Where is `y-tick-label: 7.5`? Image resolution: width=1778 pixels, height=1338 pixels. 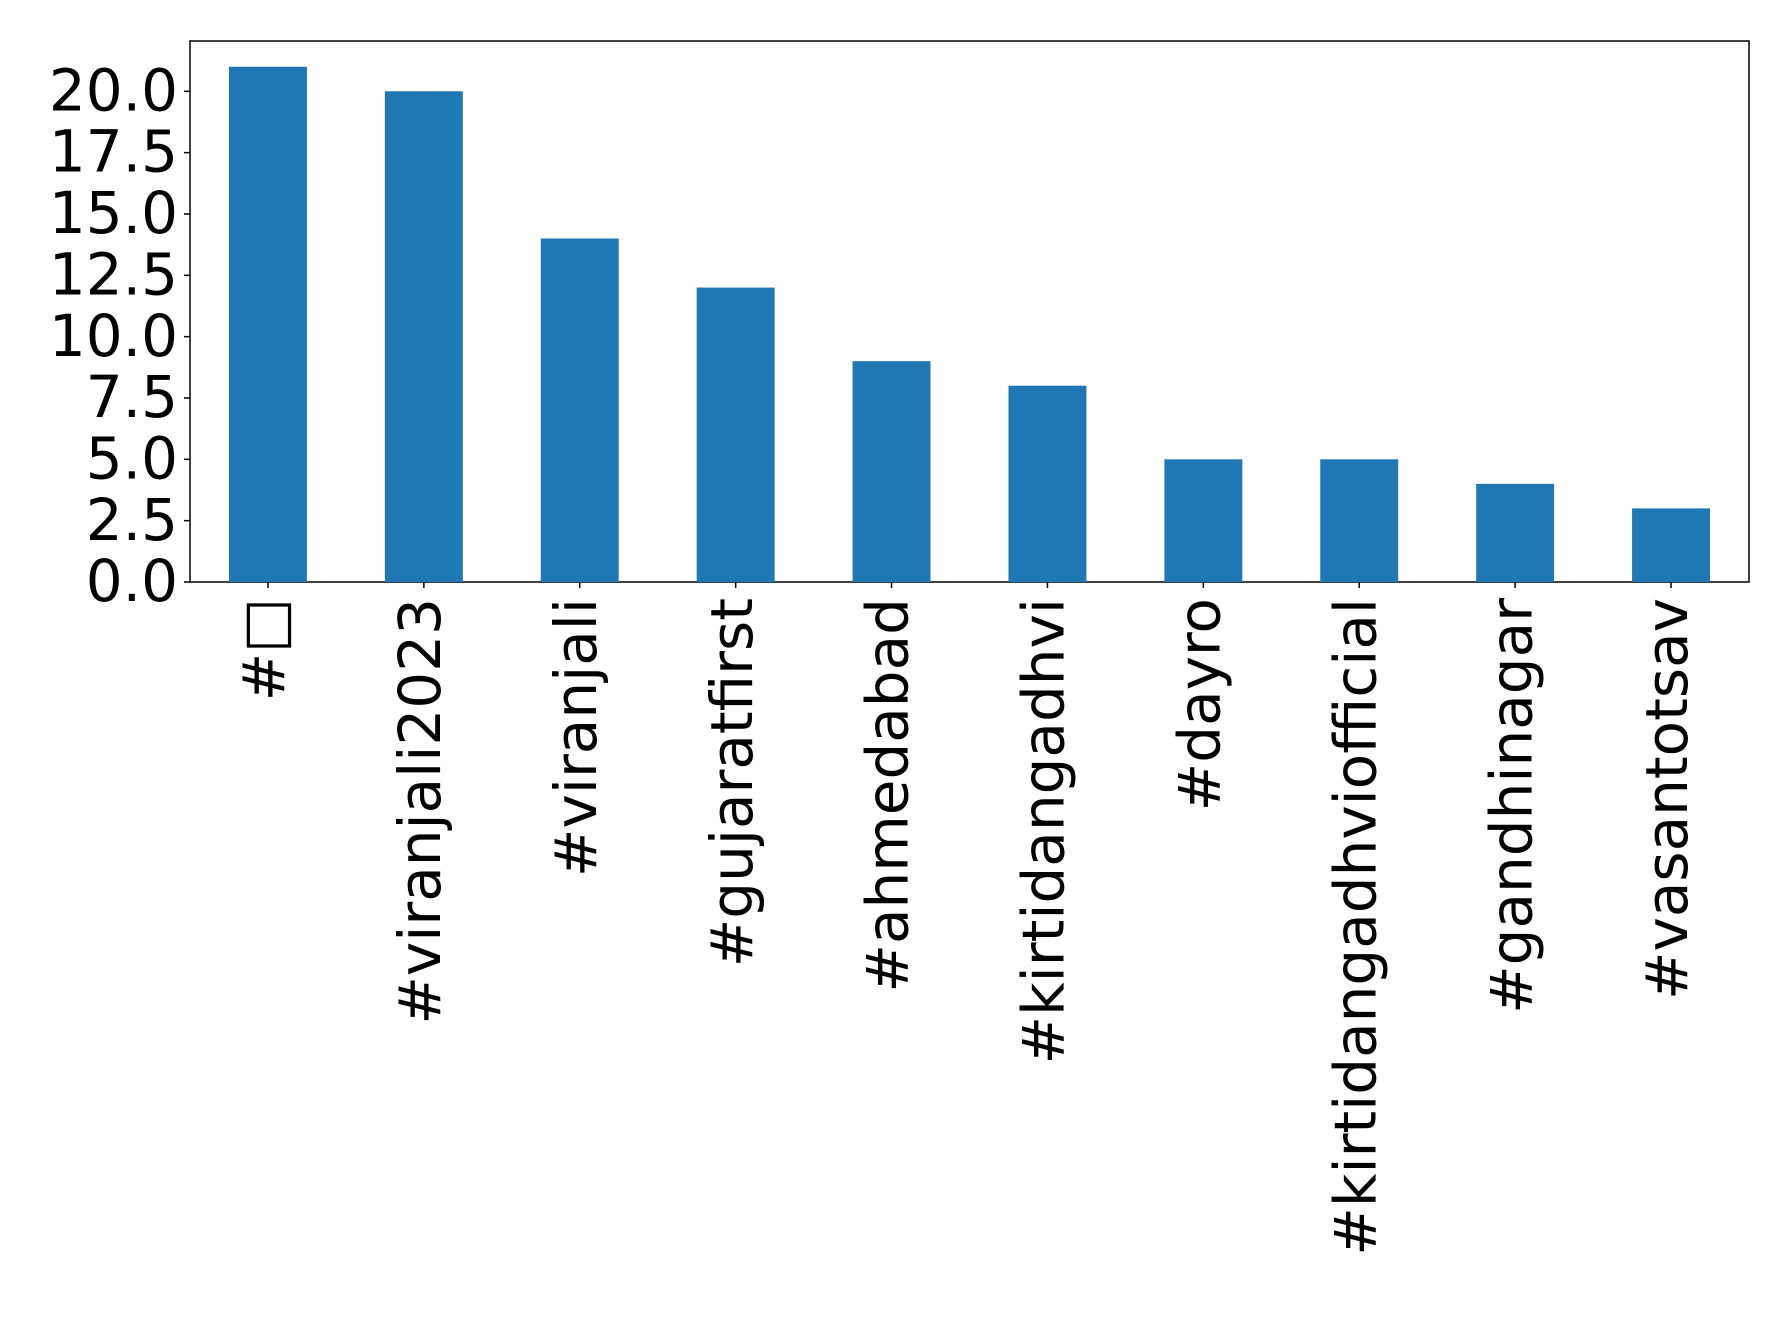
y-tick-label: 7.5 is located at coordinates (132, 397).